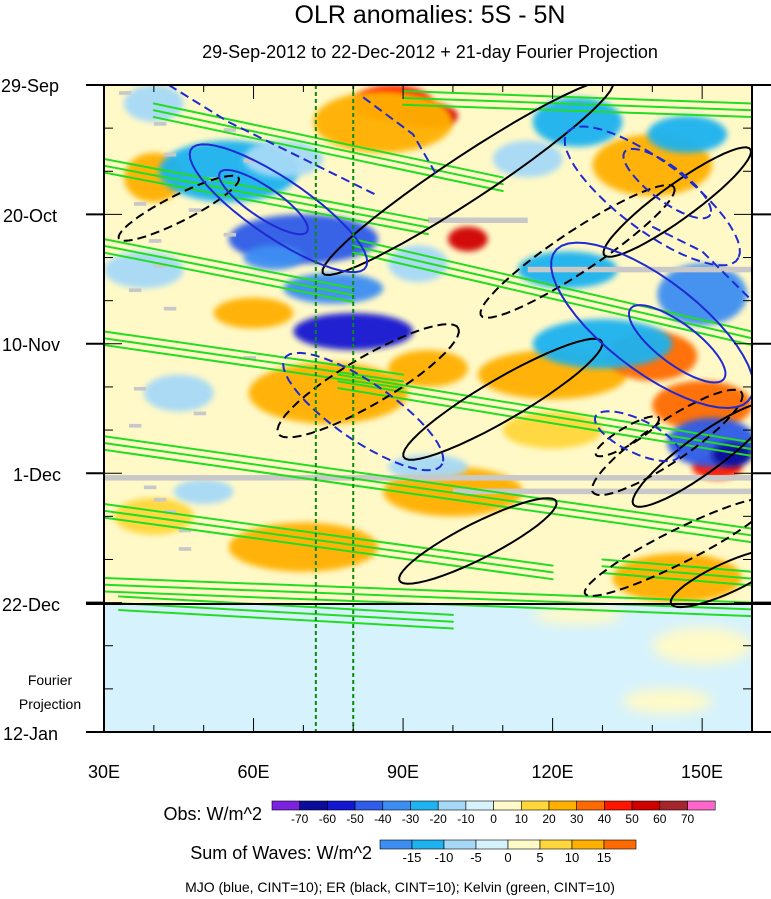 The image size is (771, 899). What do you see at coordinates (466, 819) in the screenshot?
I see `colorbar-tick-label: -10` at bounding box center [466, 819].